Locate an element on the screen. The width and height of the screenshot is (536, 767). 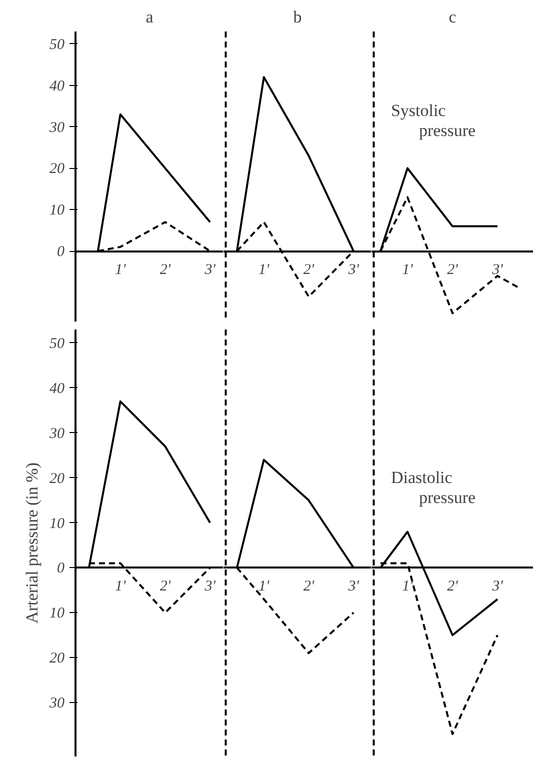
chart-title: c is located at coordinates (452, 17).